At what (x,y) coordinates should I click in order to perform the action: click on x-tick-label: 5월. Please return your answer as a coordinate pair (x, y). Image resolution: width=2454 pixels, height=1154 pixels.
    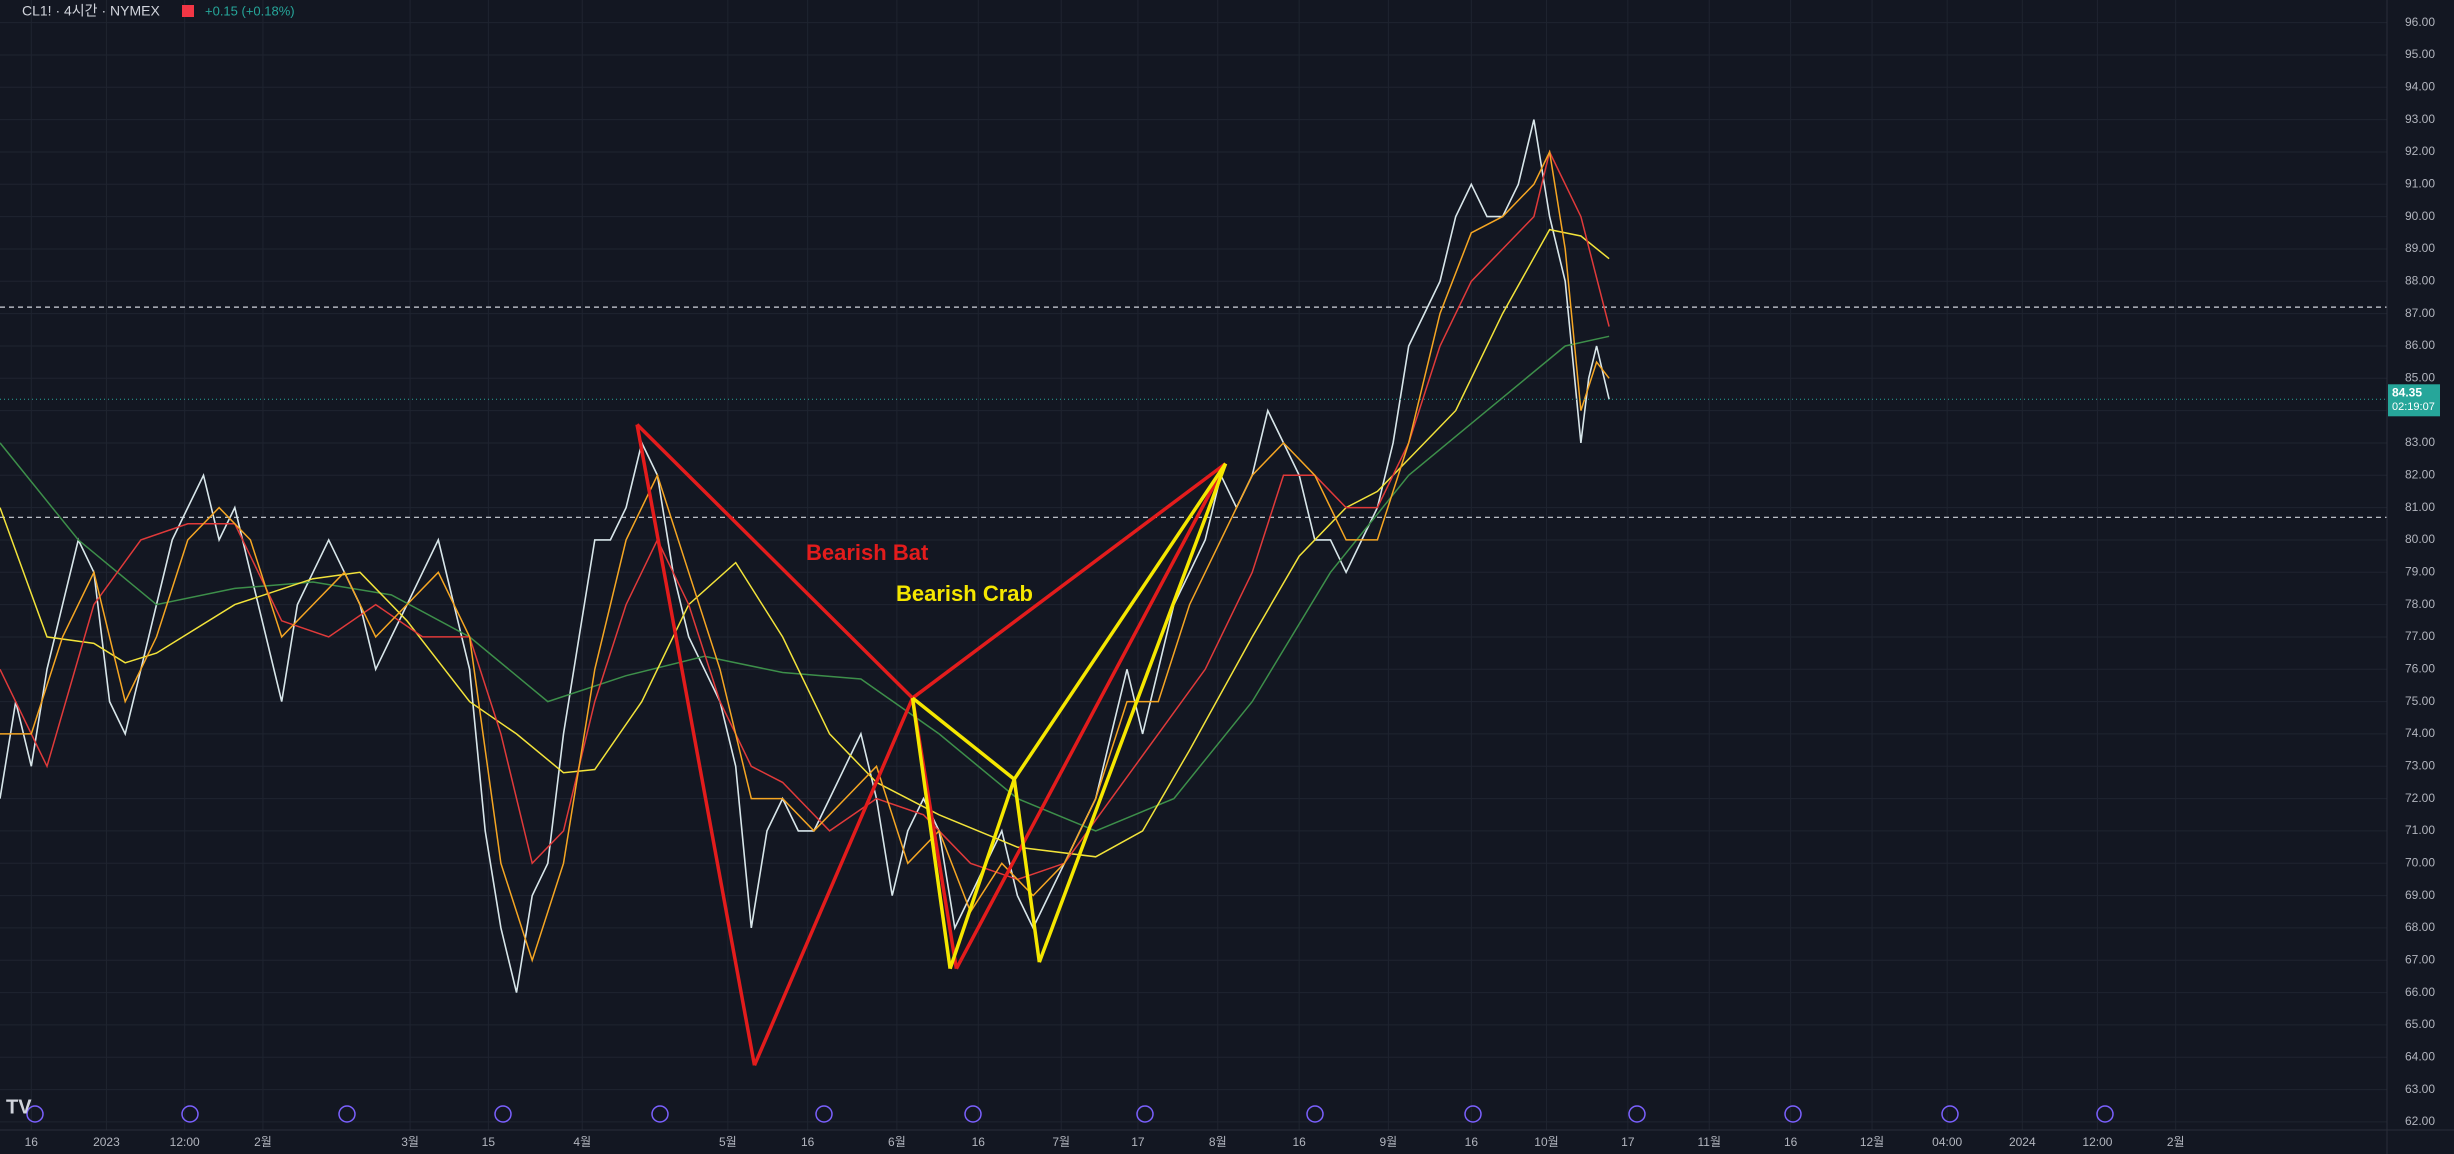
    Looking at the image, I should click on (728, 1142).